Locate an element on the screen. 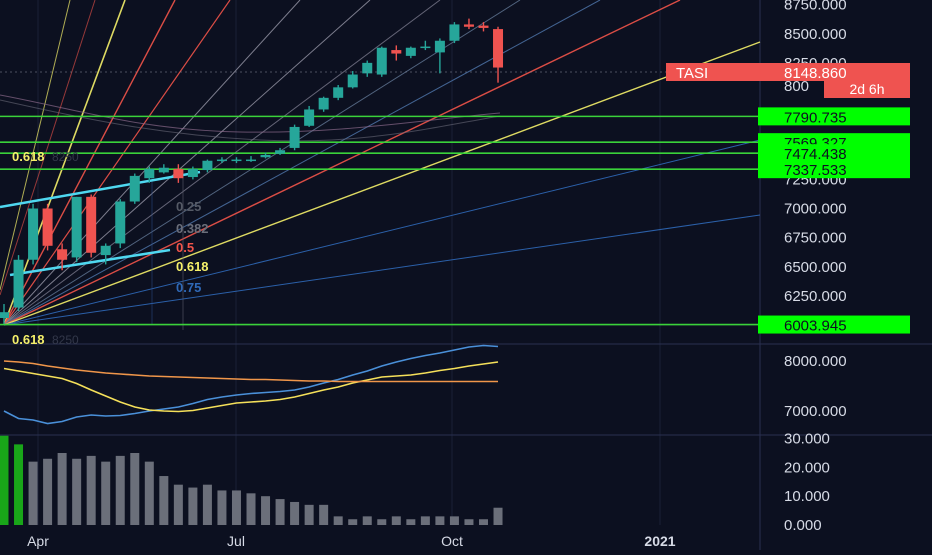 The image size is (932, 555). volume-tick-label: 30.000 is located at coordinates (807, 439).